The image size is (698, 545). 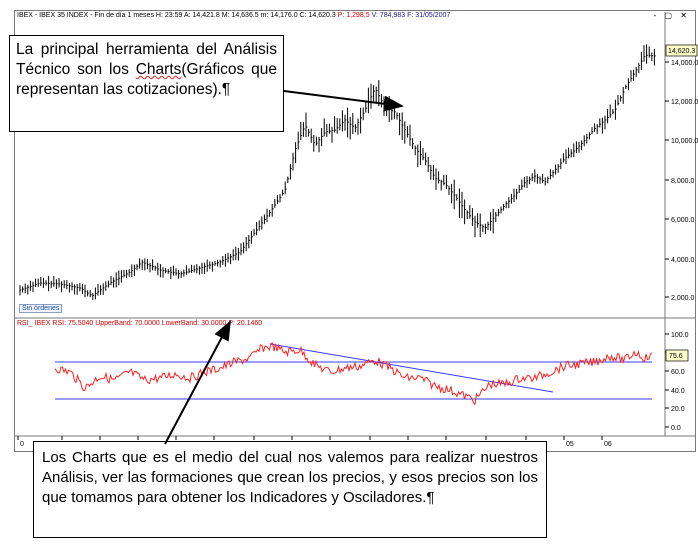 I want to click on price-tick-label: 6,000.0, so click(x=682, y=220).